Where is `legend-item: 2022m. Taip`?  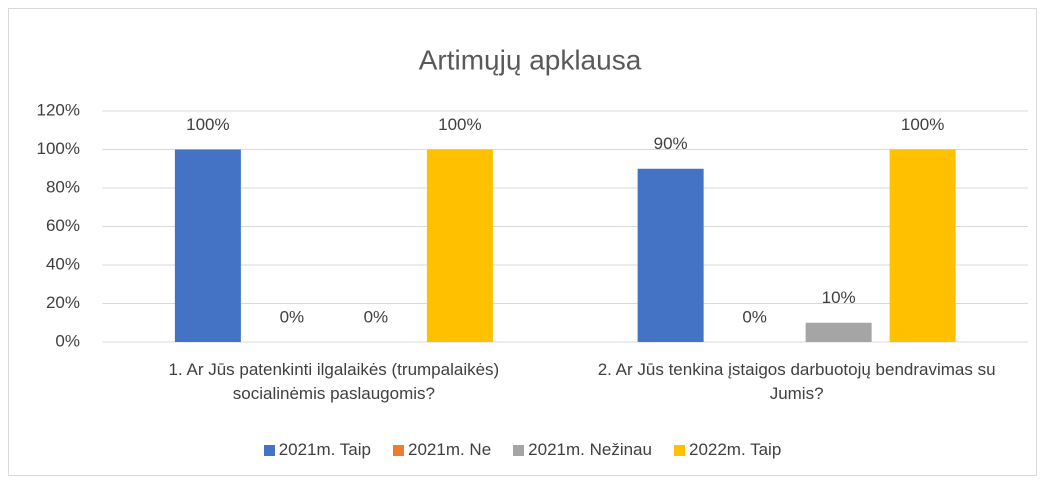 legend-item: 2022m. Taip is located at coordinates (727, 450).